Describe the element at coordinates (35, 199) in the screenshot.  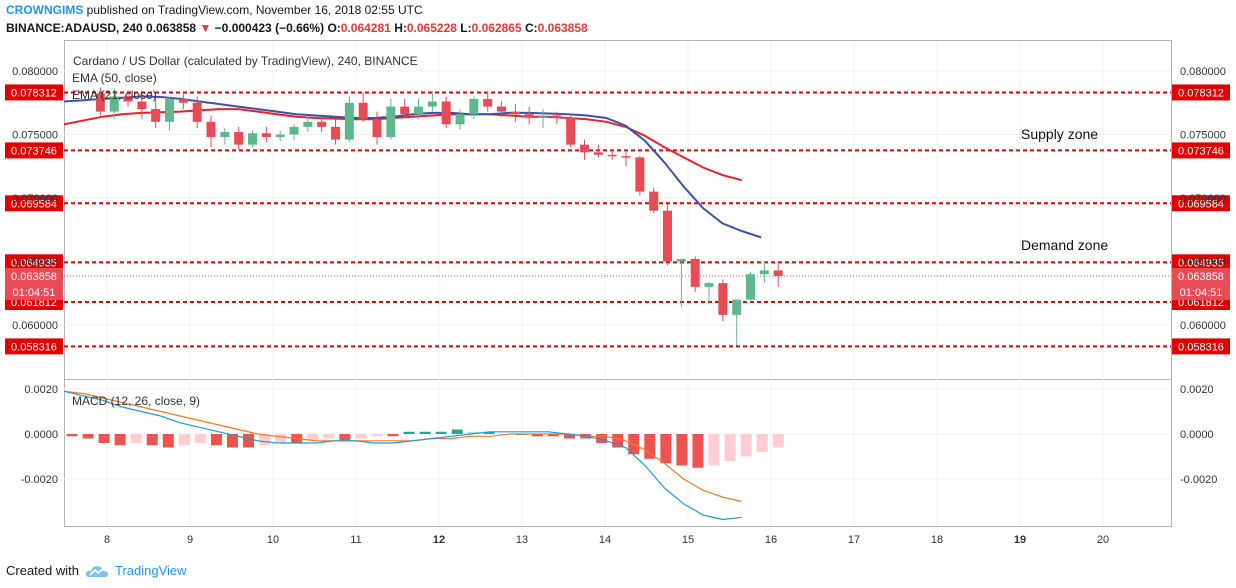
I see `price-tick-left: 0.070000` at that location.